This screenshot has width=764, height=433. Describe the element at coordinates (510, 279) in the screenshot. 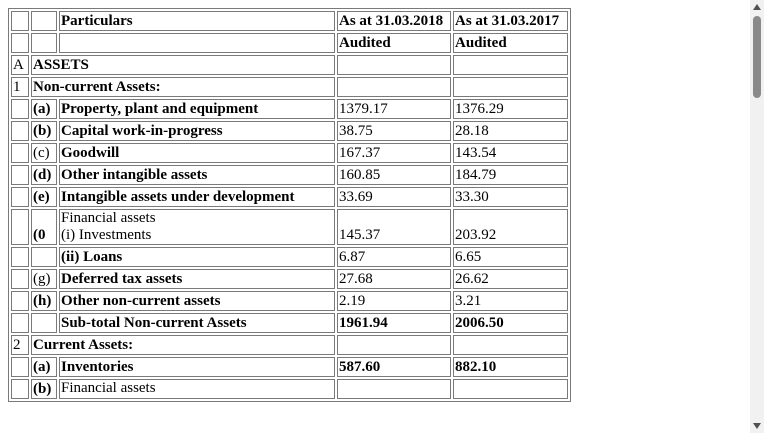

I see `value-2017: 26.62` at that location.